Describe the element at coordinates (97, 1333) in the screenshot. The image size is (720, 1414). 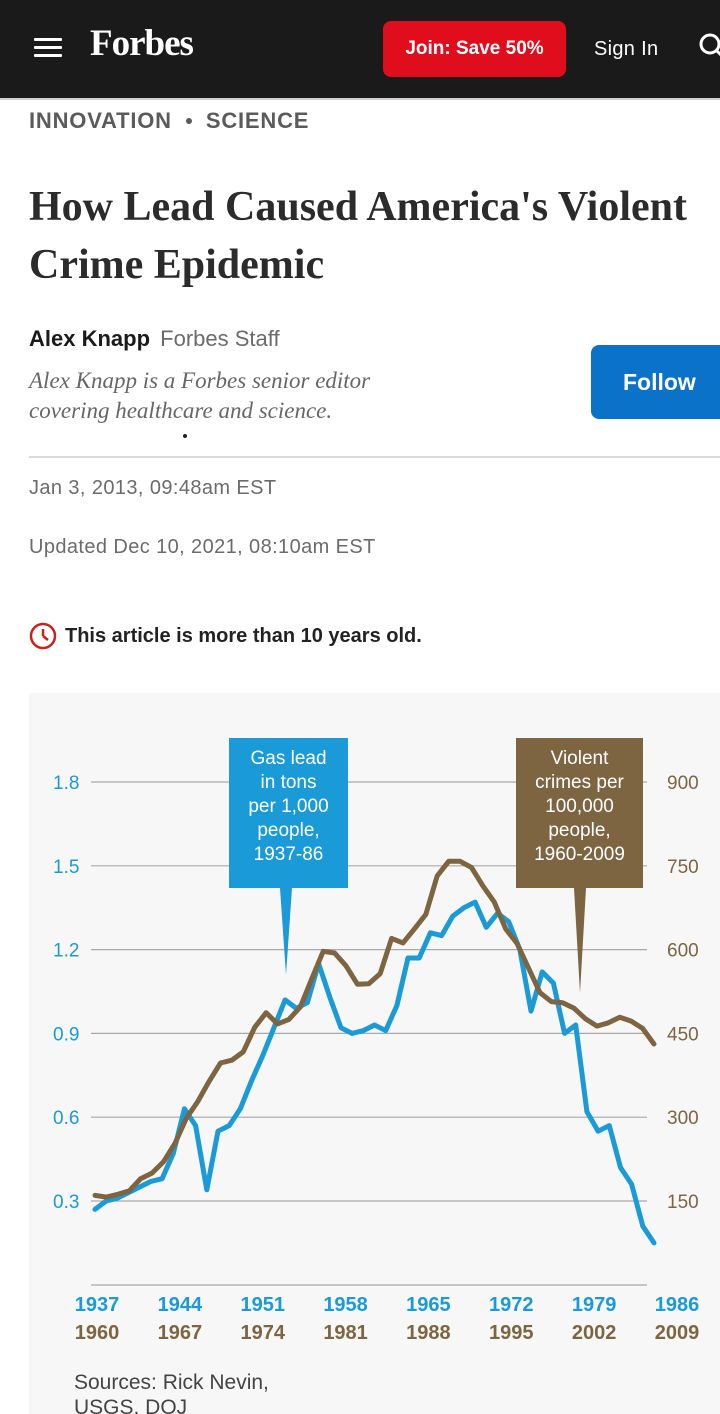
I see `x-tick-label-crime: 1960` at that location.